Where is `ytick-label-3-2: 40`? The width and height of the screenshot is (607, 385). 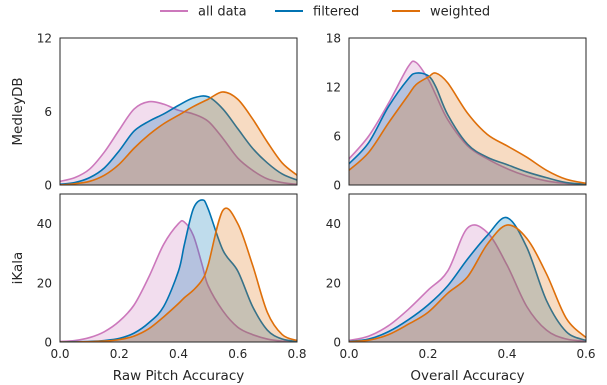 ytick-label-3-2: 40 is located at coordinates (333, 224).